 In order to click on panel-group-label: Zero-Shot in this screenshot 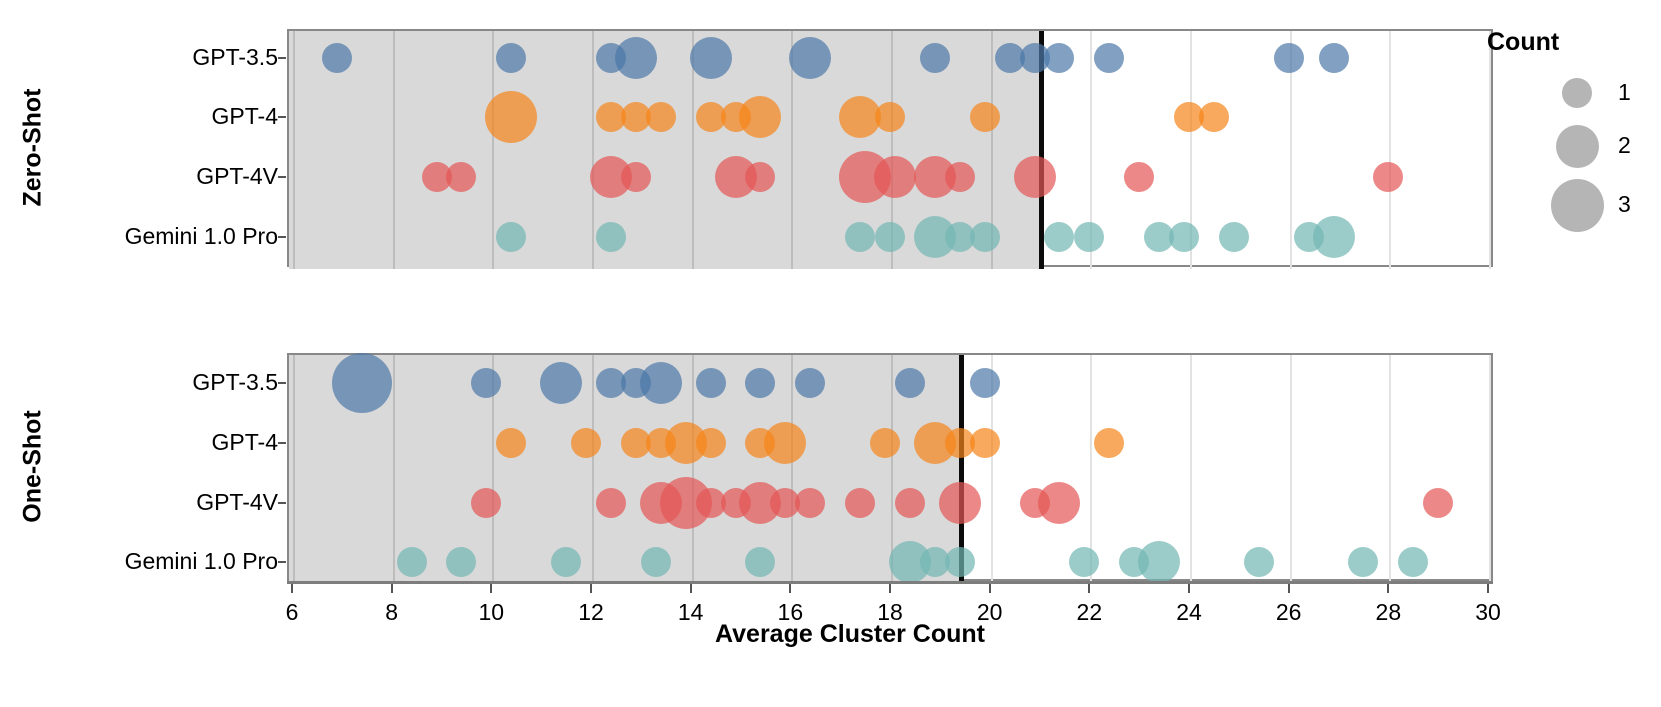, I will do `click(32, 147)`.